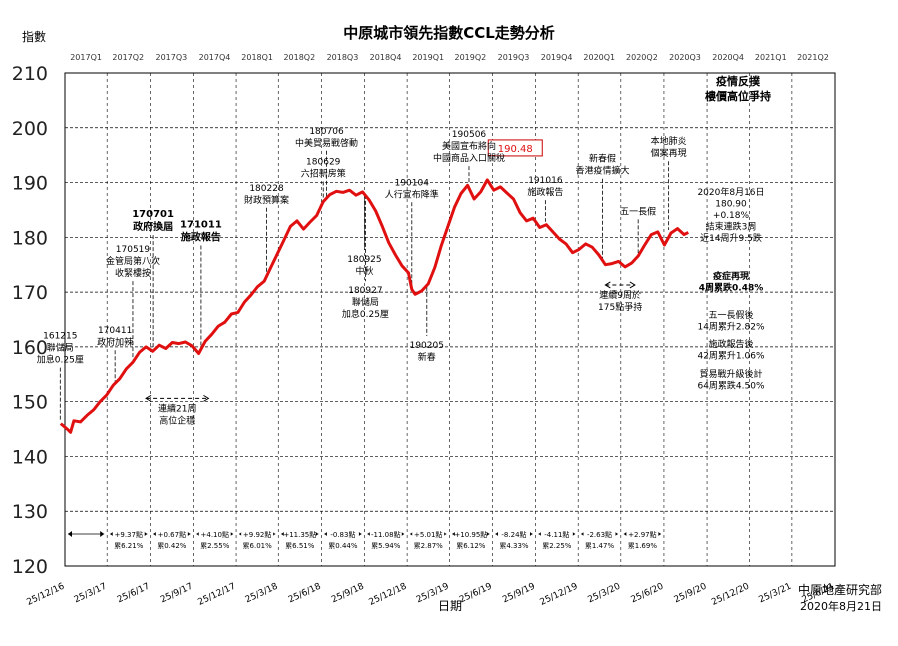  What do you see at coordinates (177, 594) in the screenshot?
I see `x-tick-label: 25/9/17` at bounding box center [177, 594].